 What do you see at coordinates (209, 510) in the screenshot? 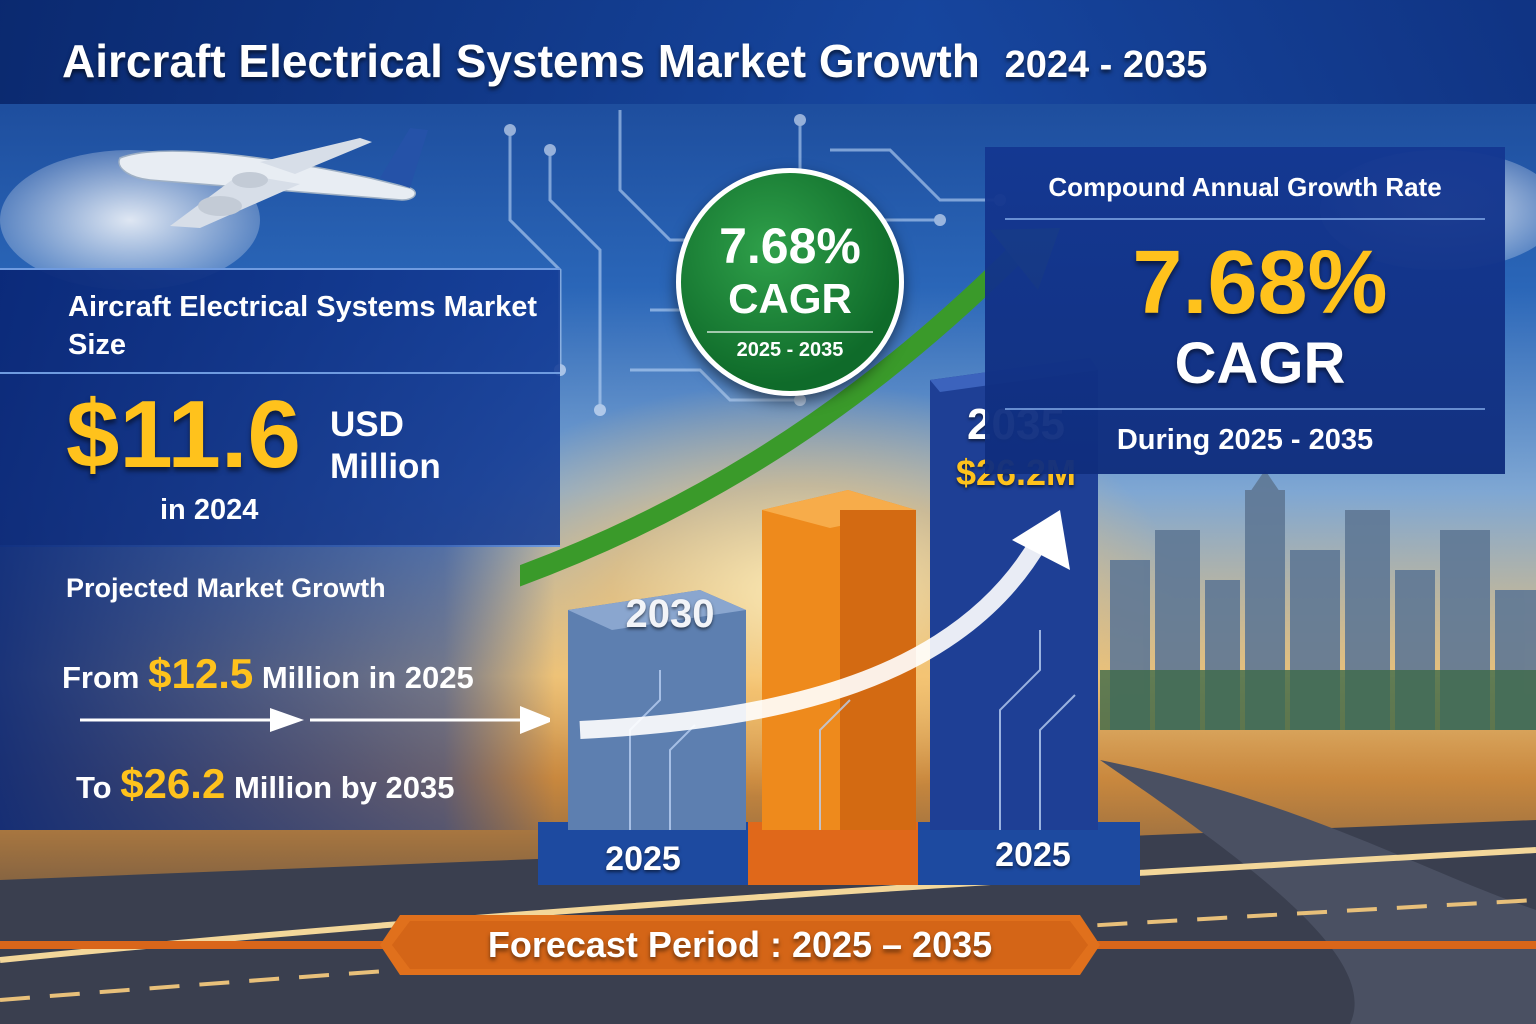
I see `market-size-year: in 2024` at bounding box center [209, 510].